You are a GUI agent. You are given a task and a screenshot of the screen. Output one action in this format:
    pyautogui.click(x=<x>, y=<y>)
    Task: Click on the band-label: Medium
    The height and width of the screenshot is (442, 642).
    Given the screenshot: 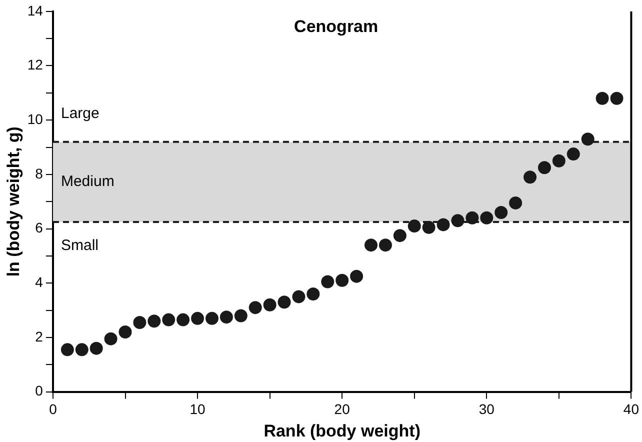 What is the action you would take?
    pyautogui.click(x=87, y=181)
    